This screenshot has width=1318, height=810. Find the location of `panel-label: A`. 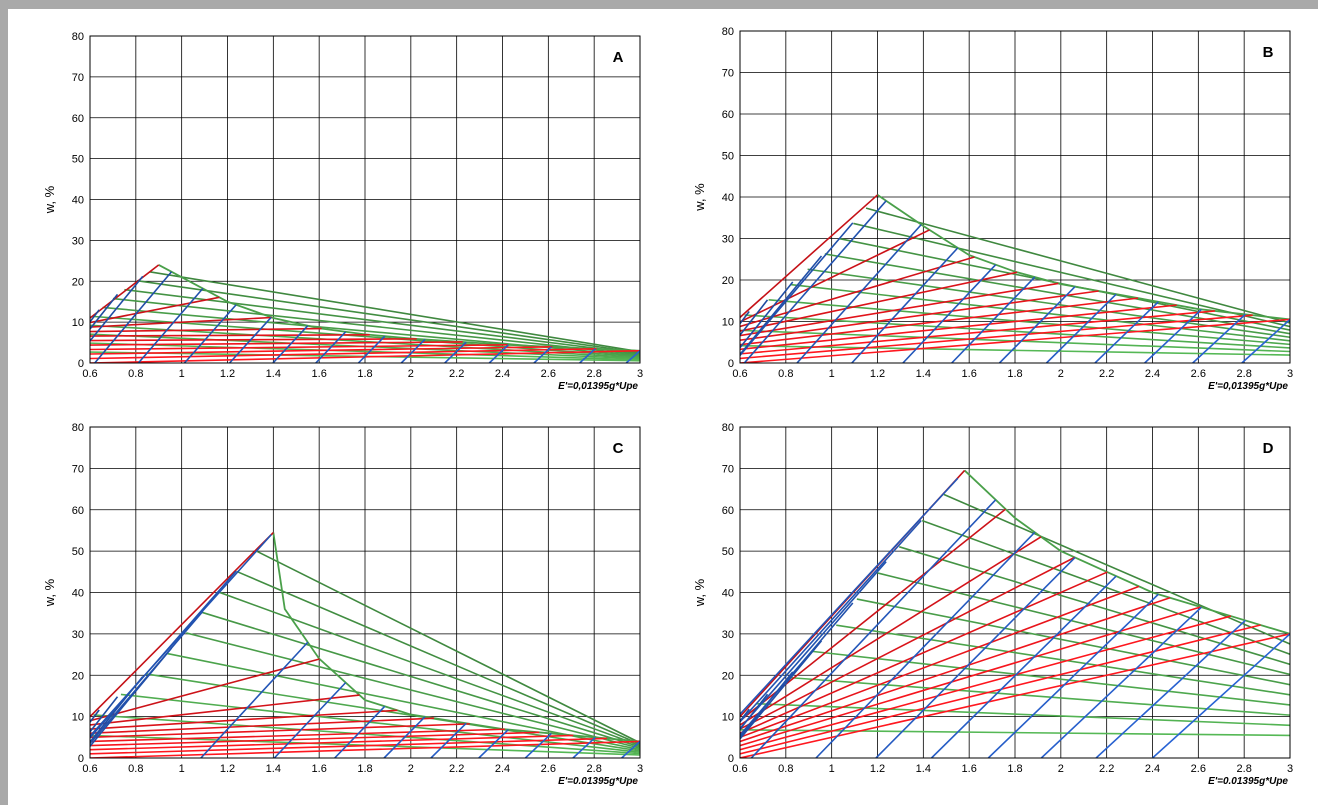

panel-label: A is located at coordinates (618, 57).